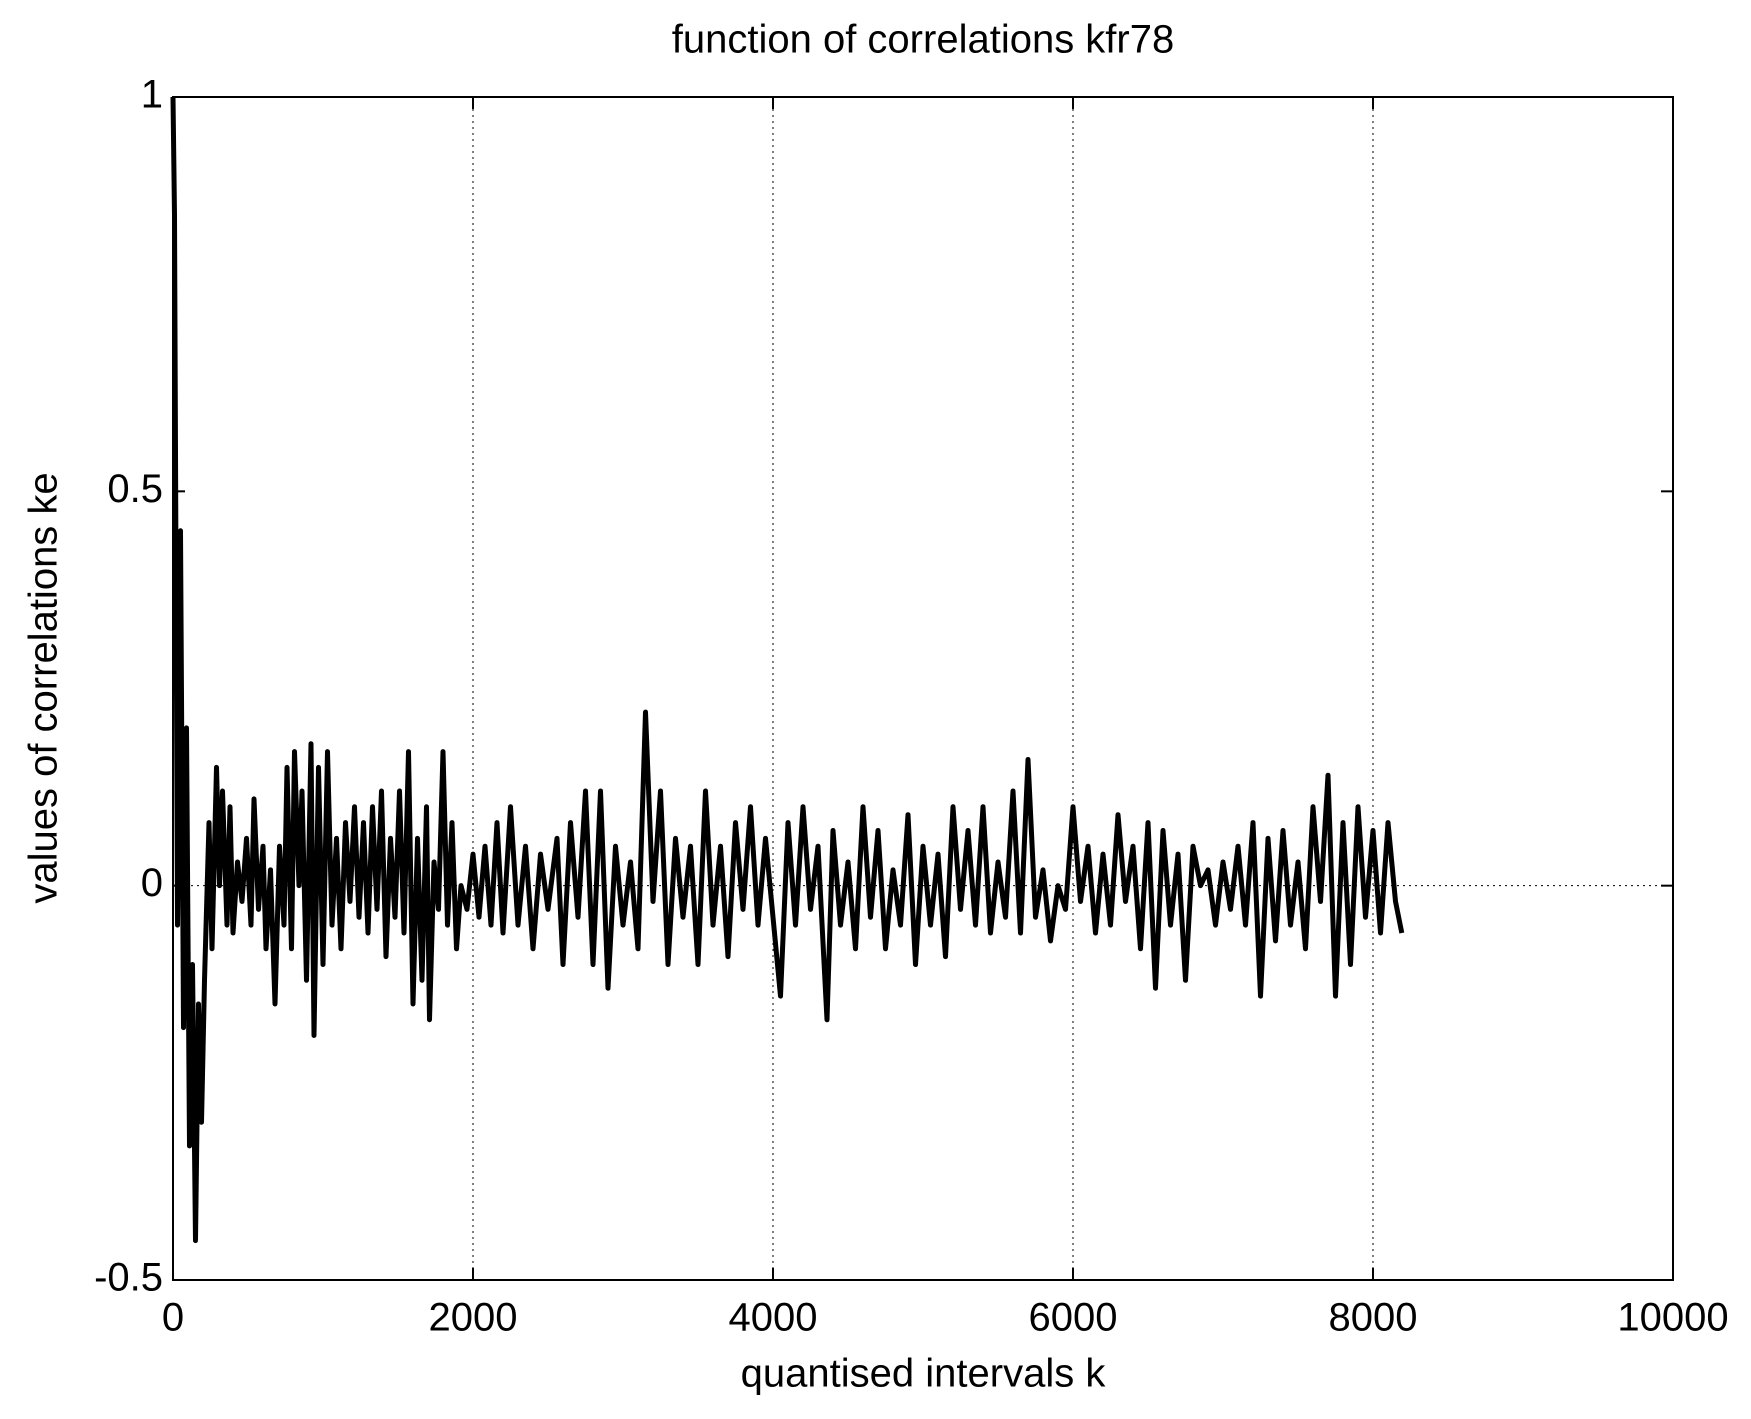 This screenshot has height=1419, width=1751. Describe the element at coordinates (1373, 1318) in the screenshot. I see `x-tick-label: 8000` at that location.